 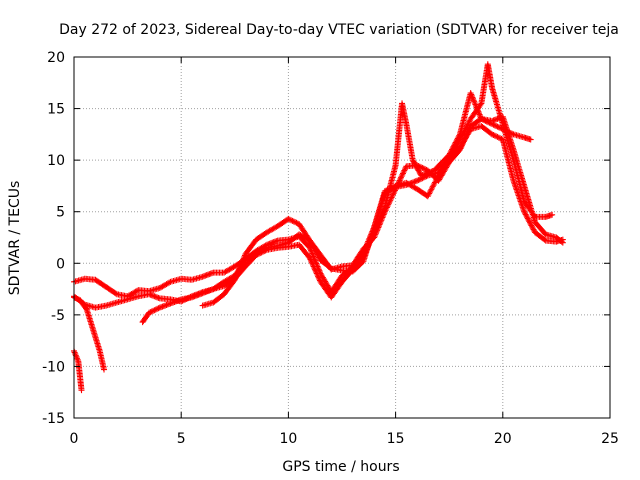 What do you see at coordinates (53, 419) in the screenshot?
I see `y-tick-label: -15` at bounding box center [53, 419].